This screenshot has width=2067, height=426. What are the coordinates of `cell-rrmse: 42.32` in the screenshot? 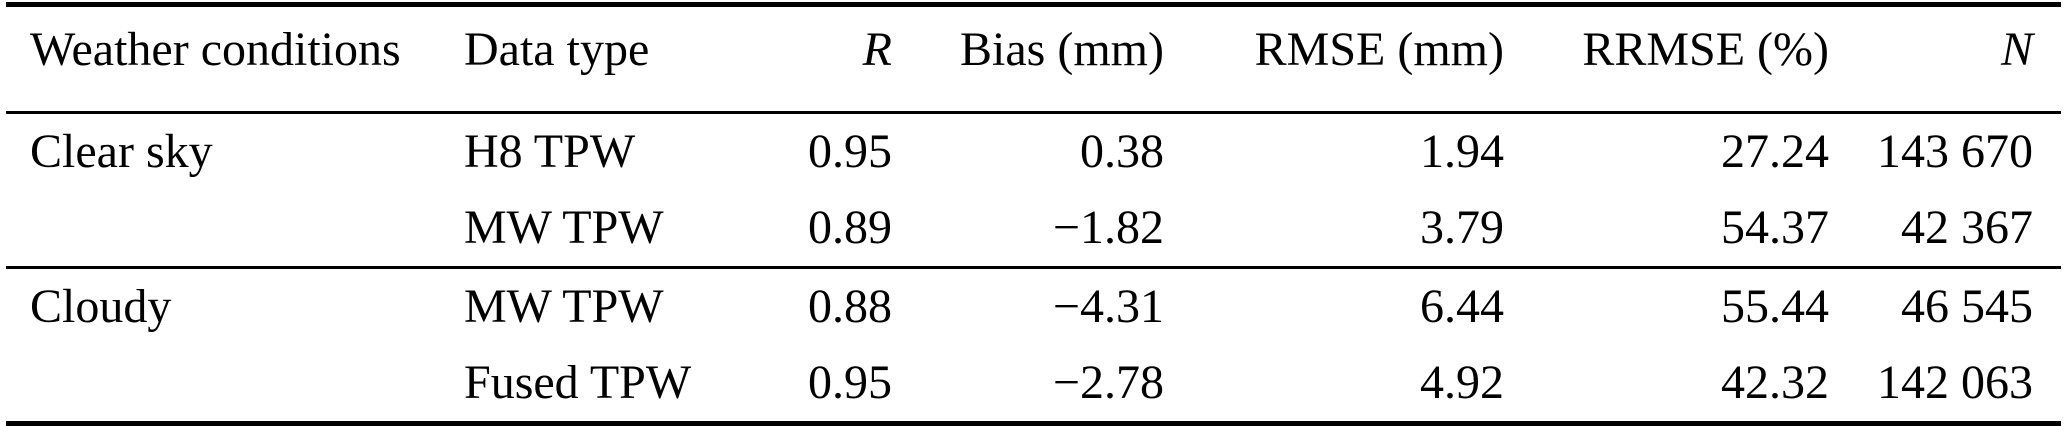 It's located at (1775, 382).